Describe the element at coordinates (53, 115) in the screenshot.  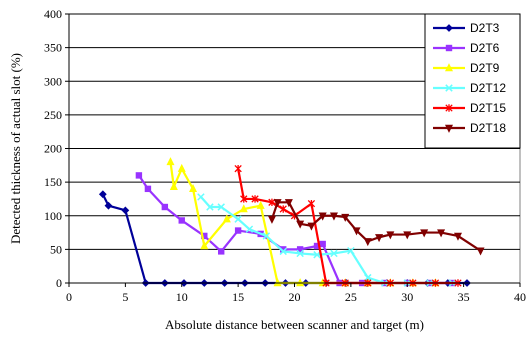
I see `y-tick-label: 250` at that location.